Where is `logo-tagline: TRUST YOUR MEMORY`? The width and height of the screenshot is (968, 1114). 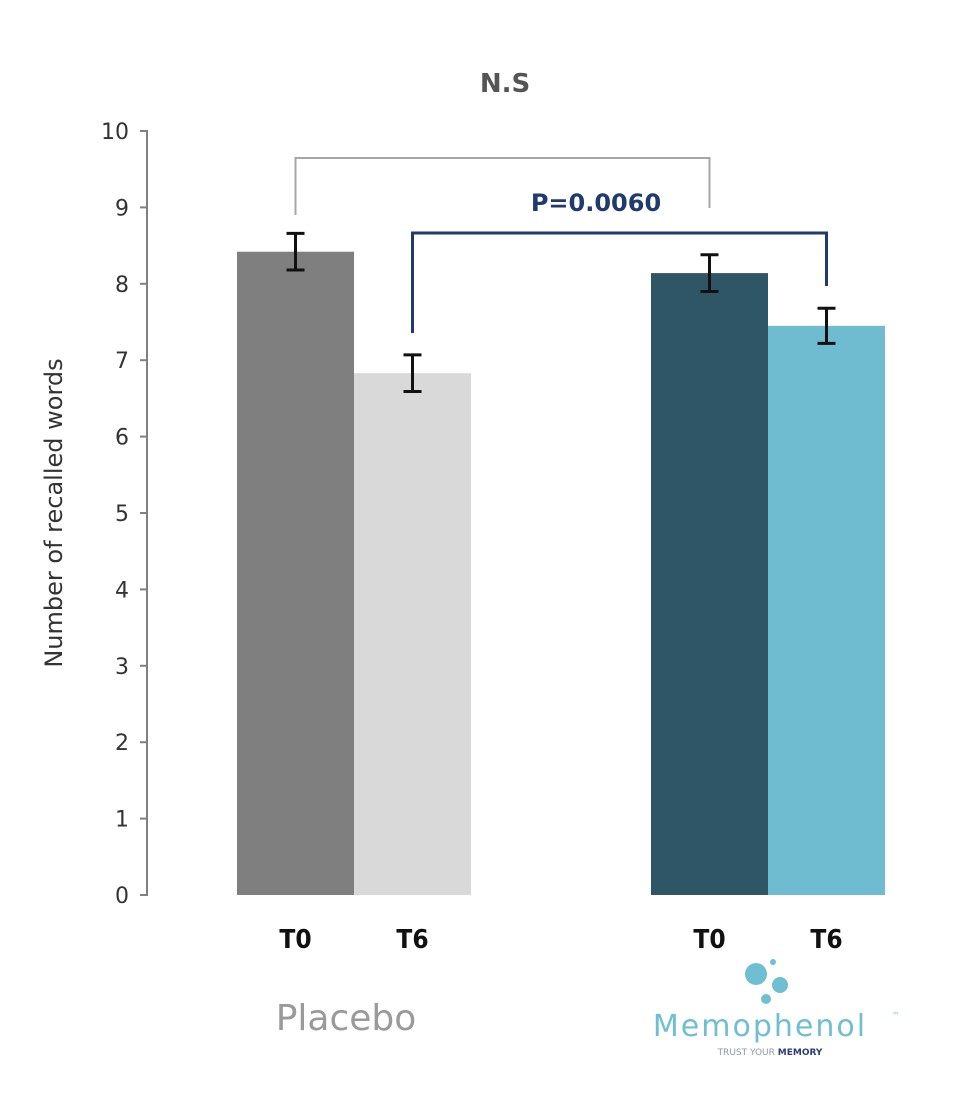
logo-tagline: TRUST YOUR MEMORY is located at coordinates (770, 1053).